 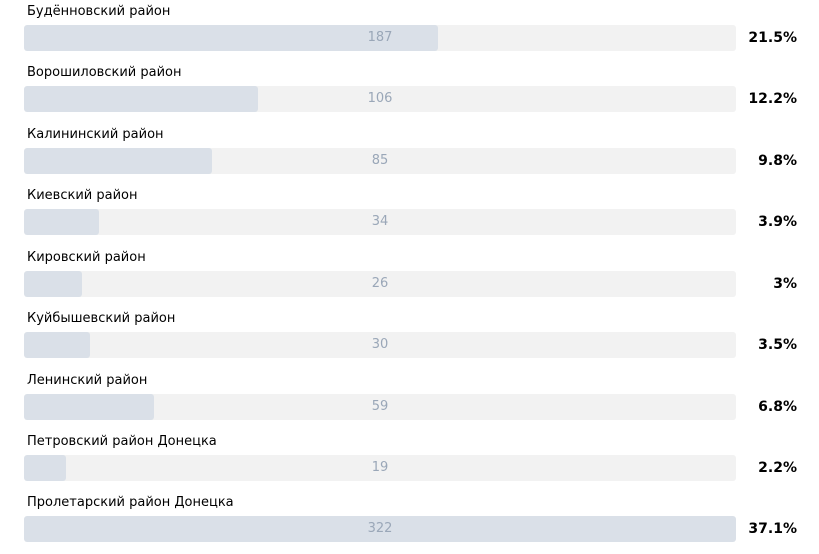 I want to click on option-label: Ленинский район, so click(x=87, y=380).